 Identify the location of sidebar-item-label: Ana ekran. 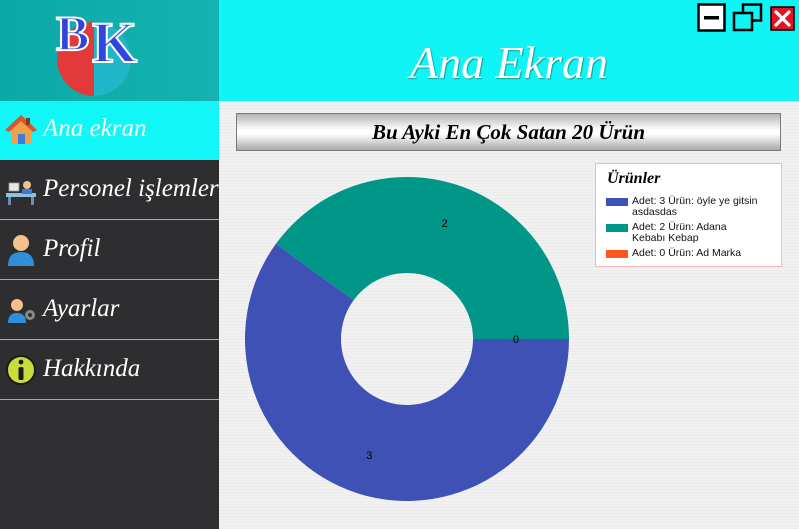
(95, 128).